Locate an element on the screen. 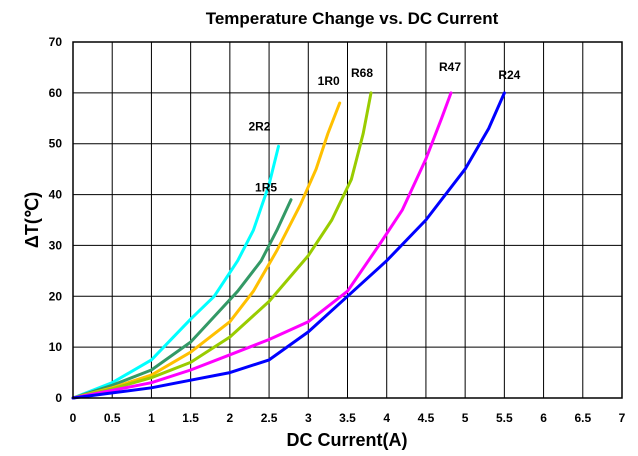 Image resolution: width=638 pixels, height=456 pixels. y-tick-label: 40 is located at coordinates (56, 195).